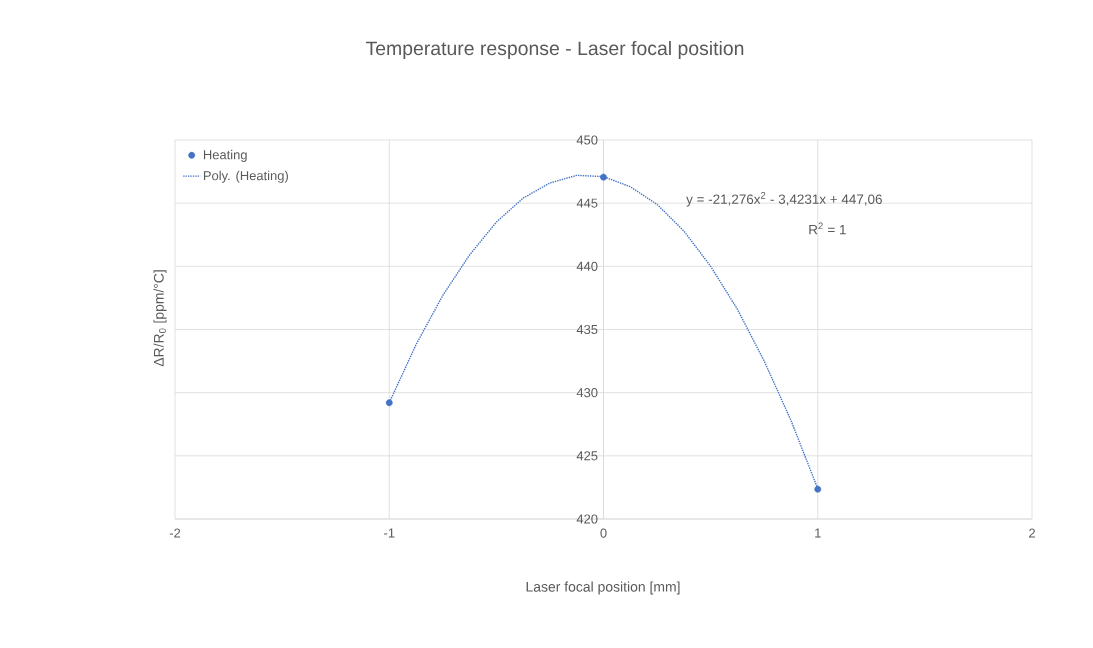 This screenshot has height=648, width=1093. What do you see at coordinates (587, 329) in the screenshot?
I see `y-tick-label: 435` at bounding box center [587, 329].